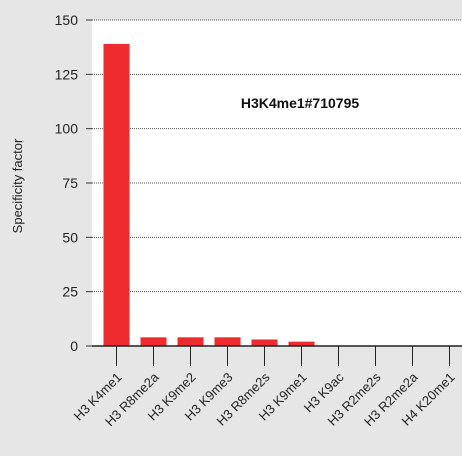  I want to click on y-tick-label: 75, so click(70, 183).